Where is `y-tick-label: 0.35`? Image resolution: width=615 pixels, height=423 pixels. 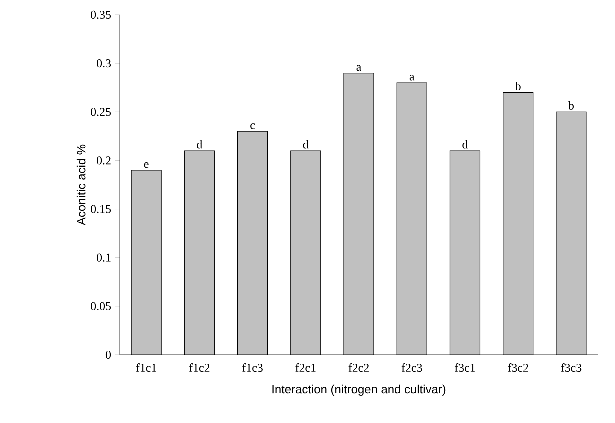
y-tick-label: 0.35 is located at coordinates (101, 15).